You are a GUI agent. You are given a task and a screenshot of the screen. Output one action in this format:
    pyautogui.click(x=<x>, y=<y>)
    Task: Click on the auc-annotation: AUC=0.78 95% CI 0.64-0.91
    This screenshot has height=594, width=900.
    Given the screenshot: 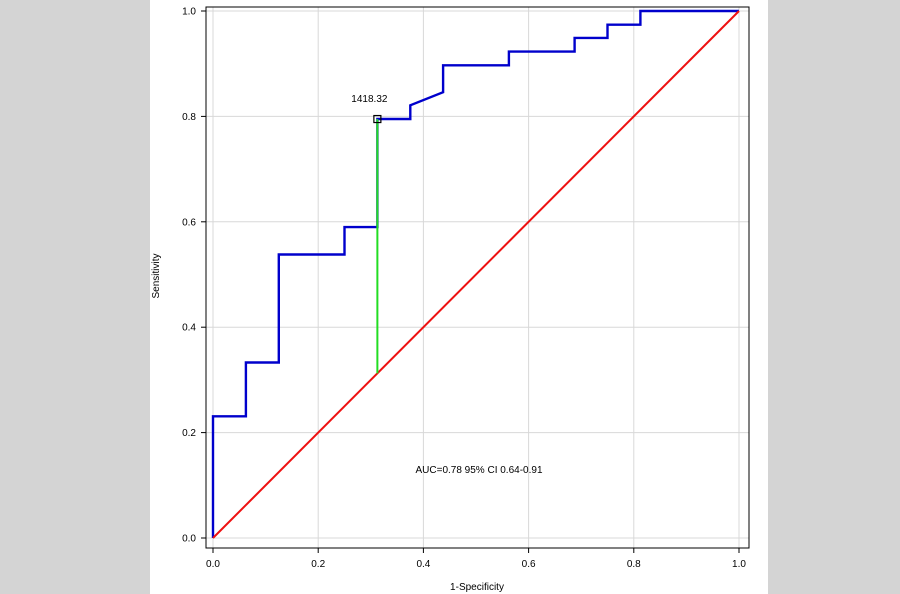 What is the action you would take?
    pyautogui.click(x=478, y=470)
    